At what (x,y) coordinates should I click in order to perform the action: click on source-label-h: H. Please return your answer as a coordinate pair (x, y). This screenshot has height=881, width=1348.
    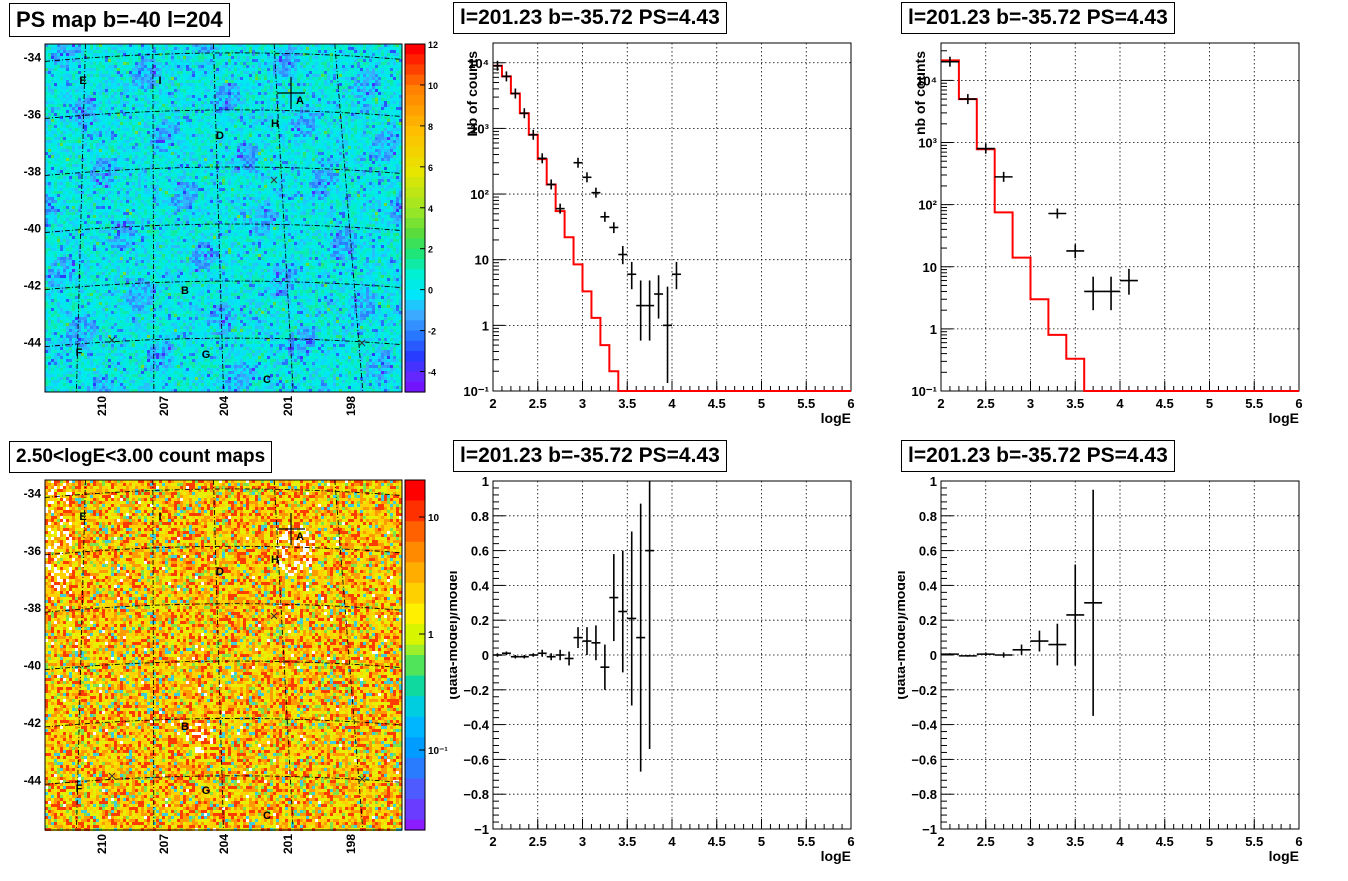
    Looking at the image, I should click on (275, 124).